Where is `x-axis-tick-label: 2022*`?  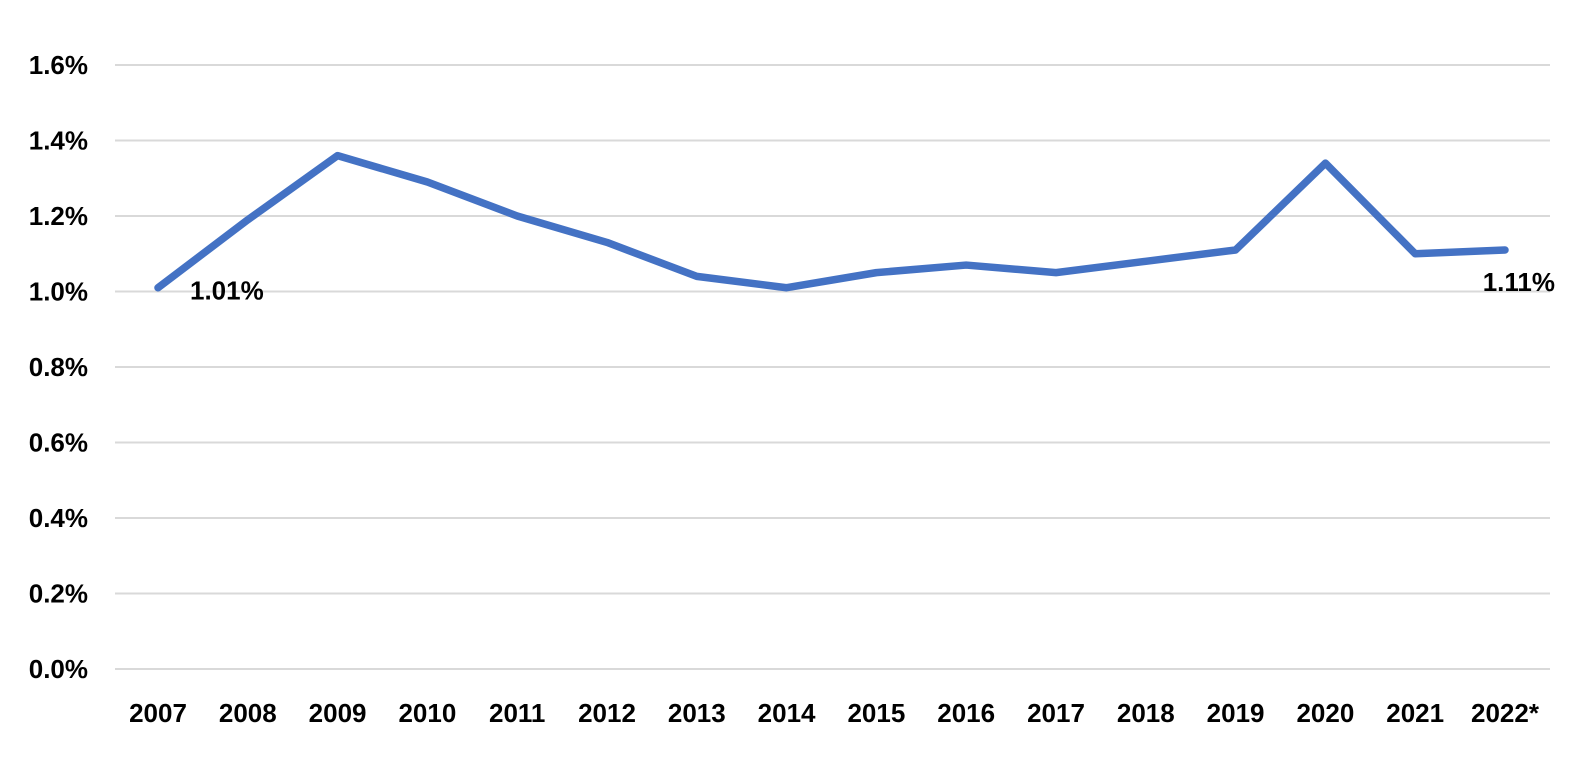 x-axis-tick-label: 2022* is located at coordinates (1505, 713).